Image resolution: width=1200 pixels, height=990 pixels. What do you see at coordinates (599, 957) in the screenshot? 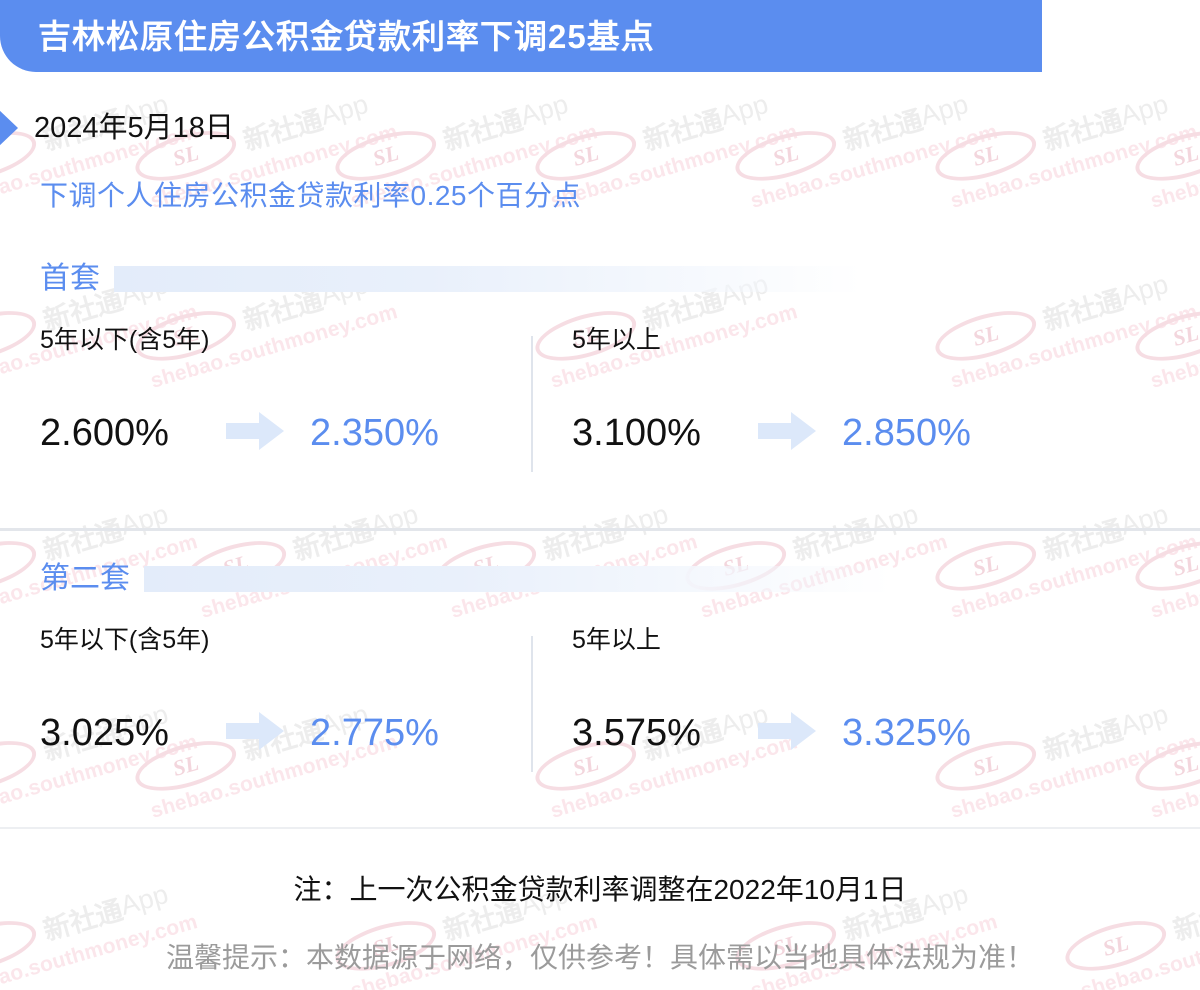
I see `disclaimer: 温馨提示：本数据源于网络，仅供参考！具体需以当地具体法规为准！` at bounding box center [599, 957].